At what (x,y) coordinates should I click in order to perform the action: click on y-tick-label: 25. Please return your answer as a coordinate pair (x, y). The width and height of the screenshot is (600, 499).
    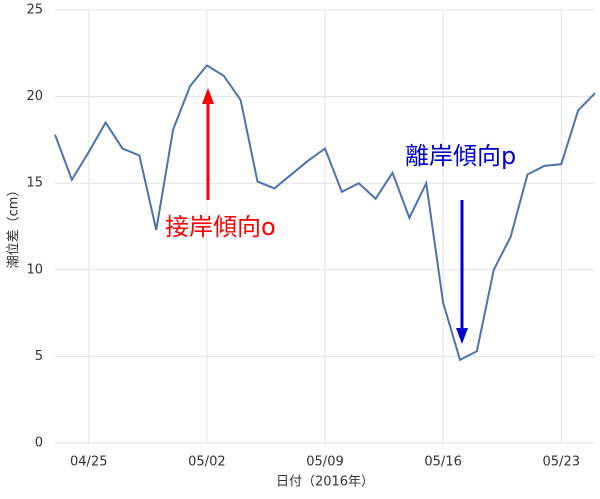
    Looking at the image, I should click on (34, 10).